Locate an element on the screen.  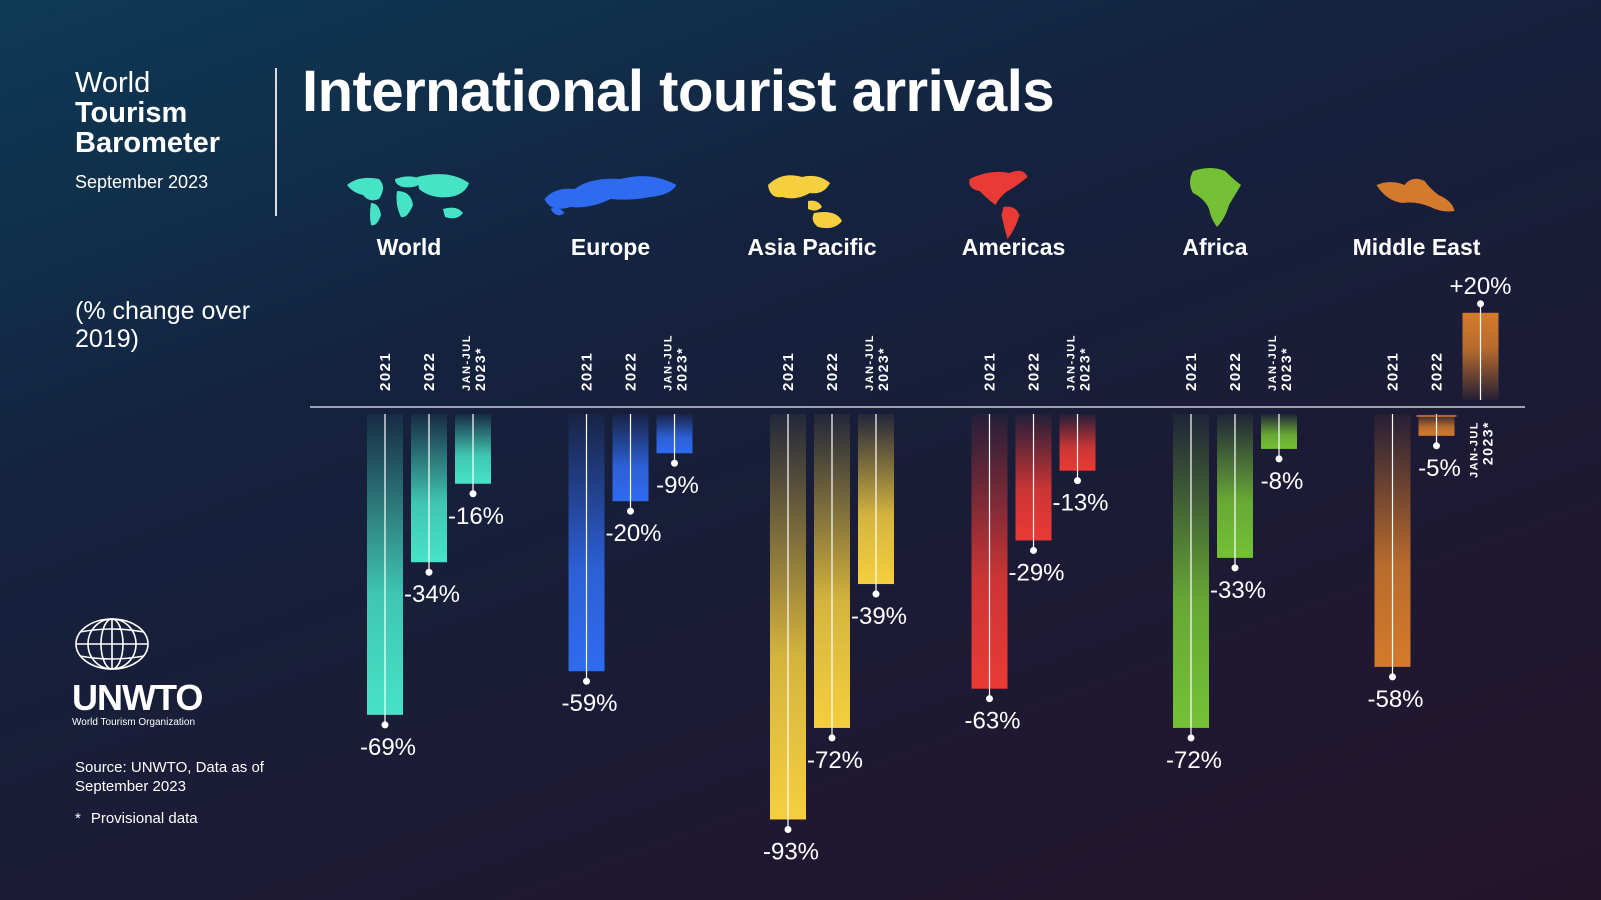
globe-icon is located at coordinates (112, 644).